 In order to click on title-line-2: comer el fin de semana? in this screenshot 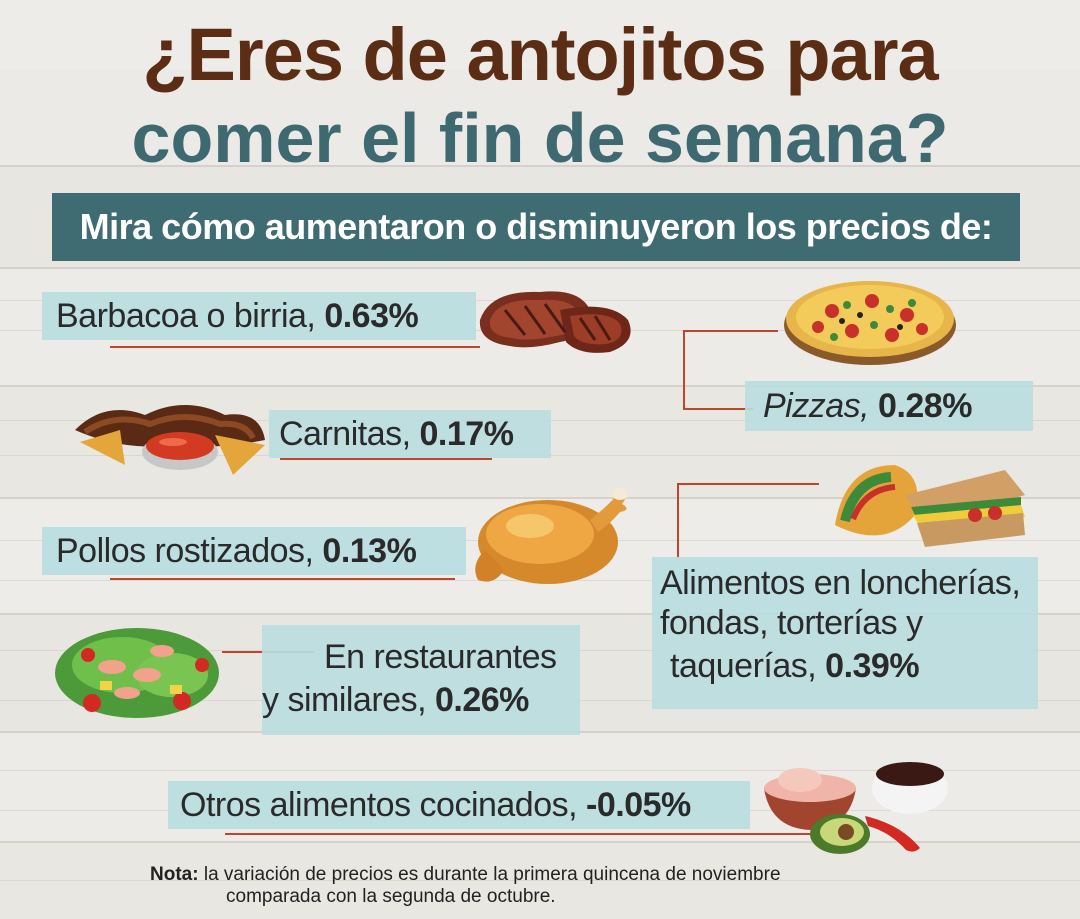, I will do `click(540, 138)`.